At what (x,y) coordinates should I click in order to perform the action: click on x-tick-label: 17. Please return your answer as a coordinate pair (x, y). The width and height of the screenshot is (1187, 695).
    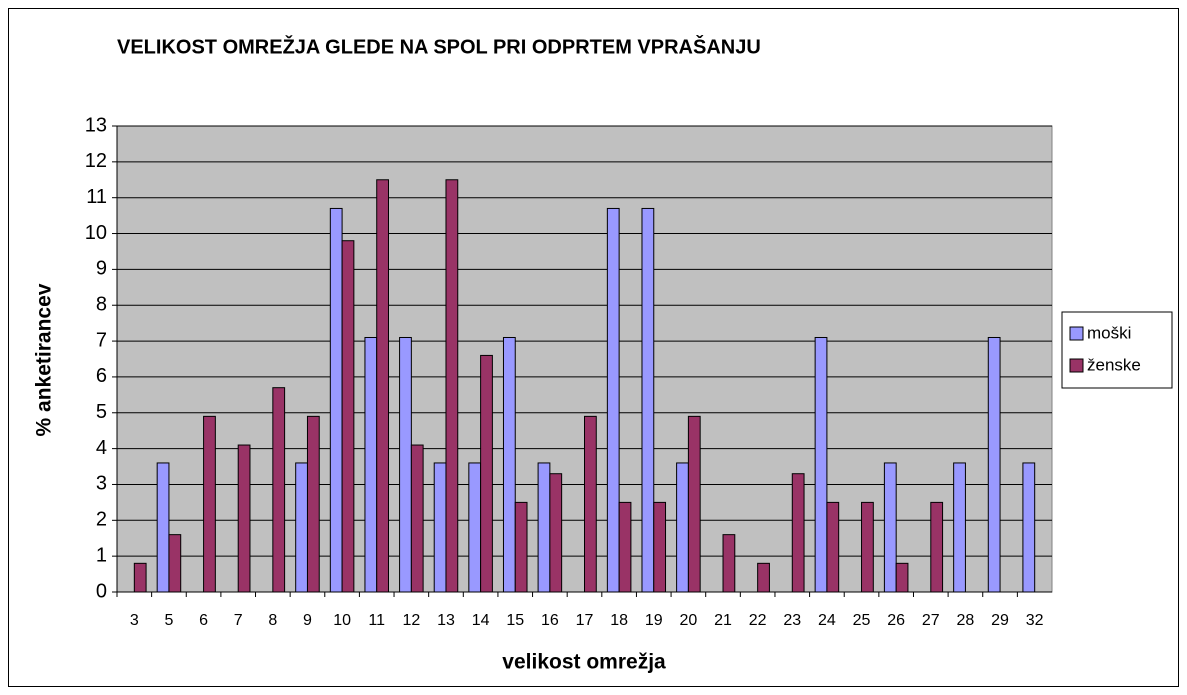
    Looking at the image, I should click on (585, 620).